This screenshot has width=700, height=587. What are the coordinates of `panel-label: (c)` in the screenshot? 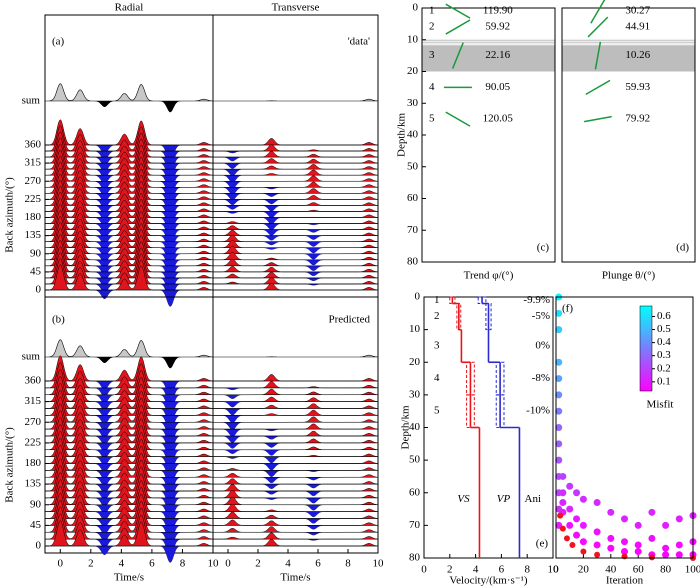 It's located at (543, 248).